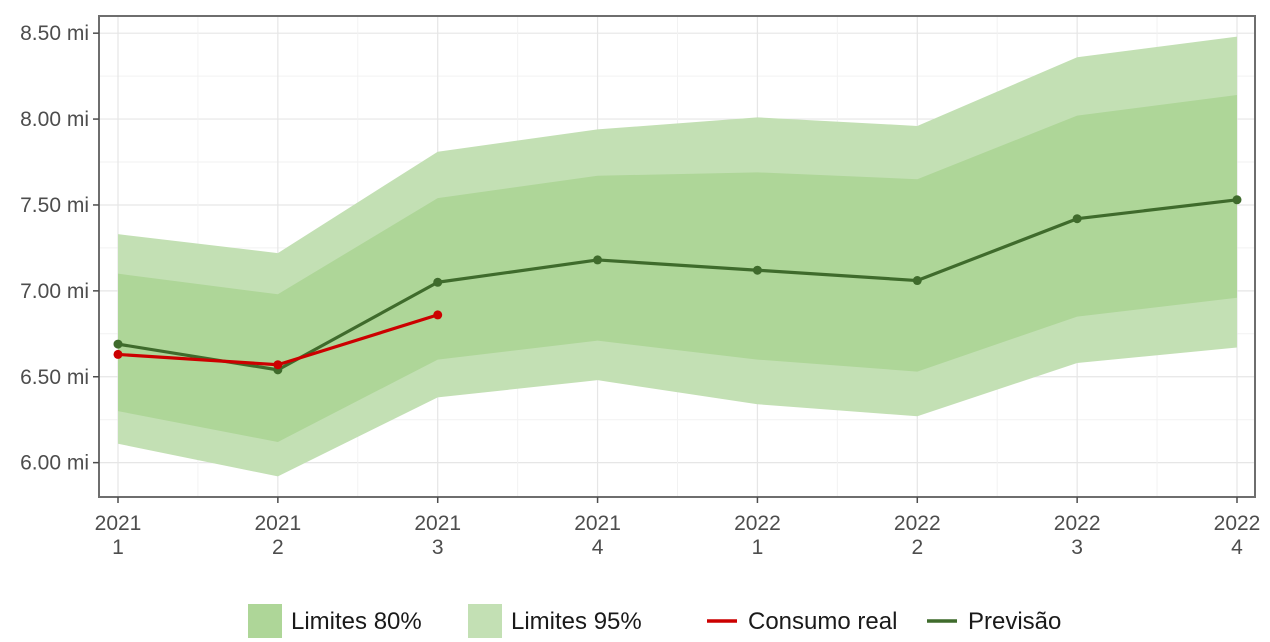 The image size is (1270, 642). Describe the element at coordinates (822, 621) in the screenshot. I see `legend-label-consumo-real: Consumo real` at that location.